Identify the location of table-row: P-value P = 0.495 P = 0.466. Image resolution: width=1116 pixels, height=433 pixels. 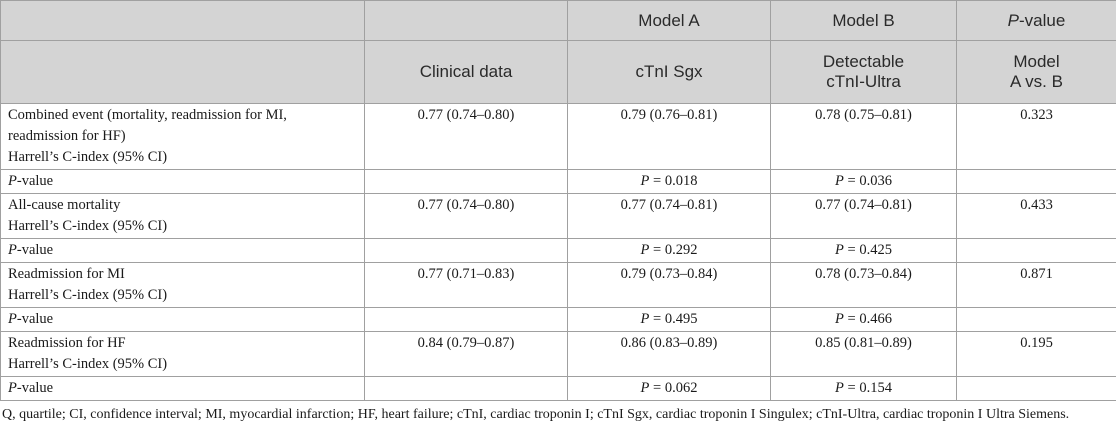
(558, 319).